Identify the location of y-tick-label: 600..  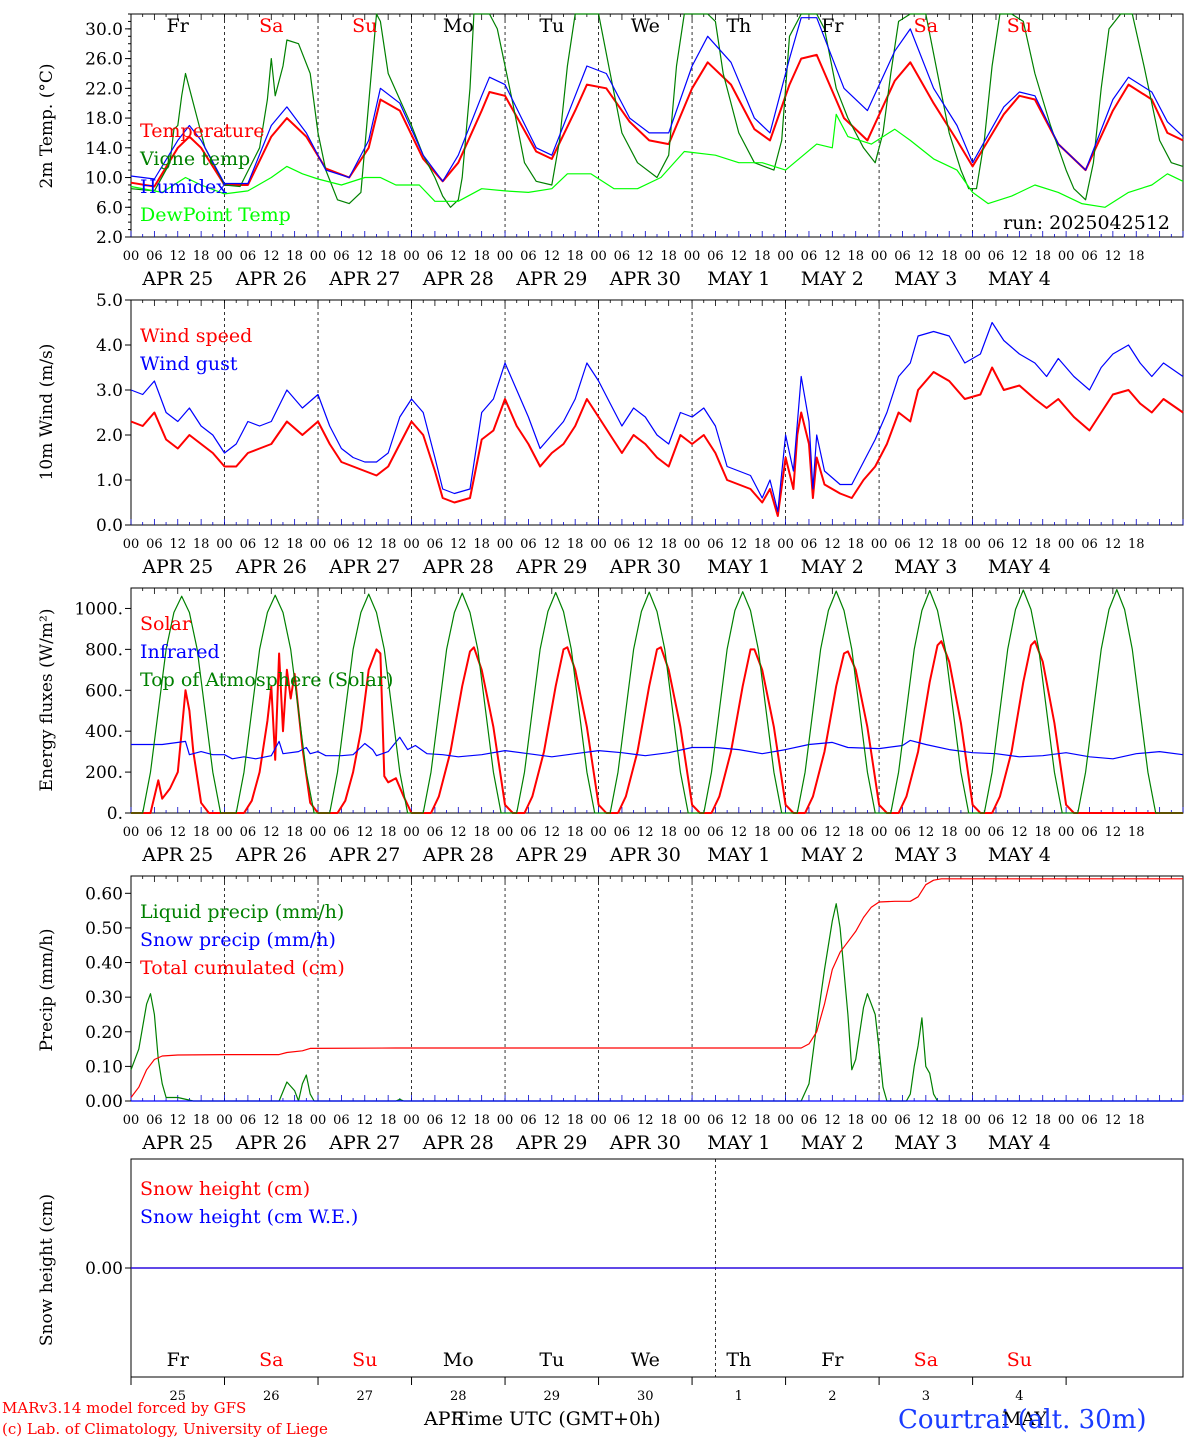
(104, 691).